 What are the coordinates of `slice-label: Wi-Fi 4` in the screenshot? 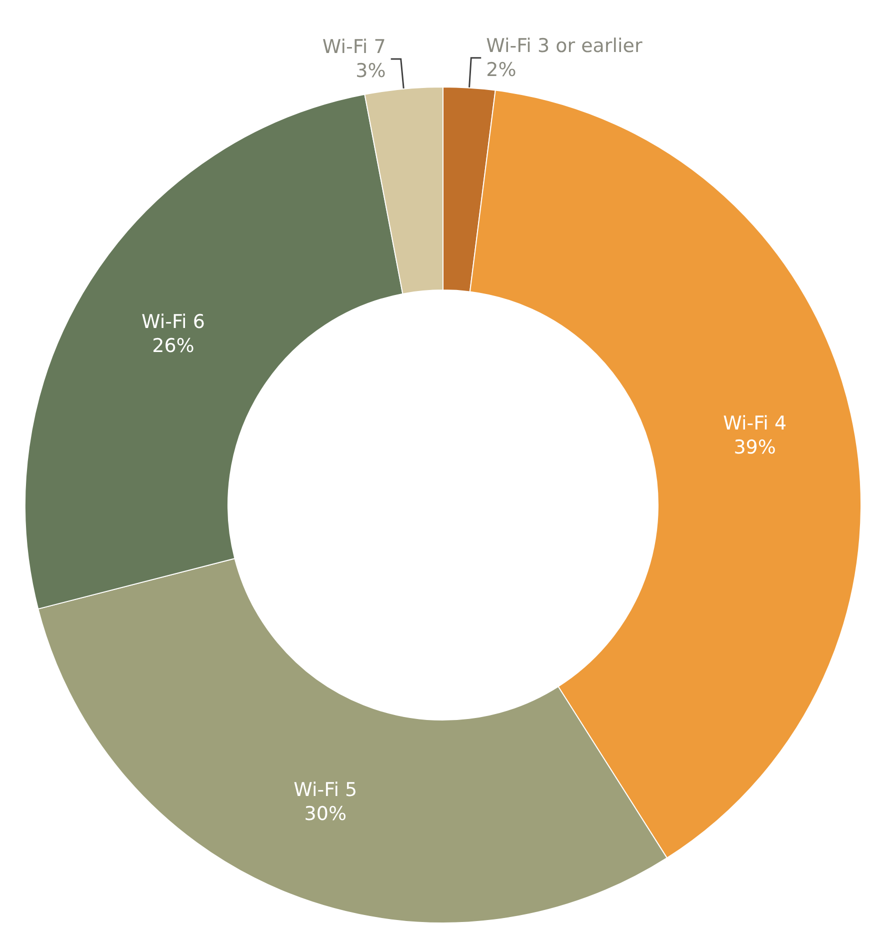 It's located at (755, 423).